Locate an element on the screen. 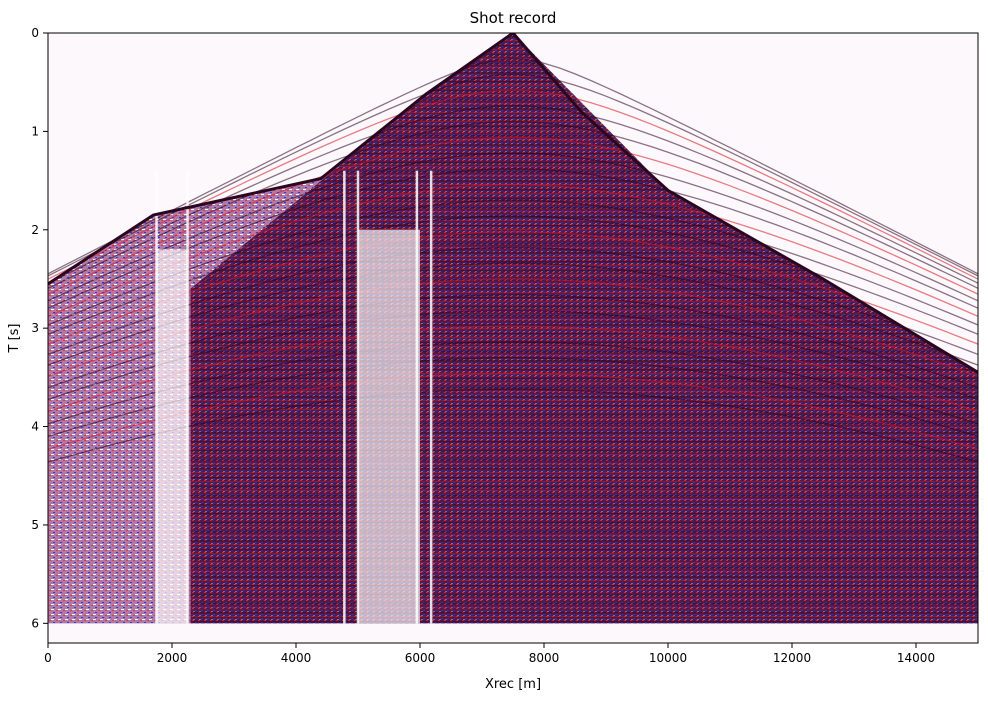 Image resolution: width=988 pixels, height=701 pixels. y-tick-label: 4 is located at coordinates (35, 427).